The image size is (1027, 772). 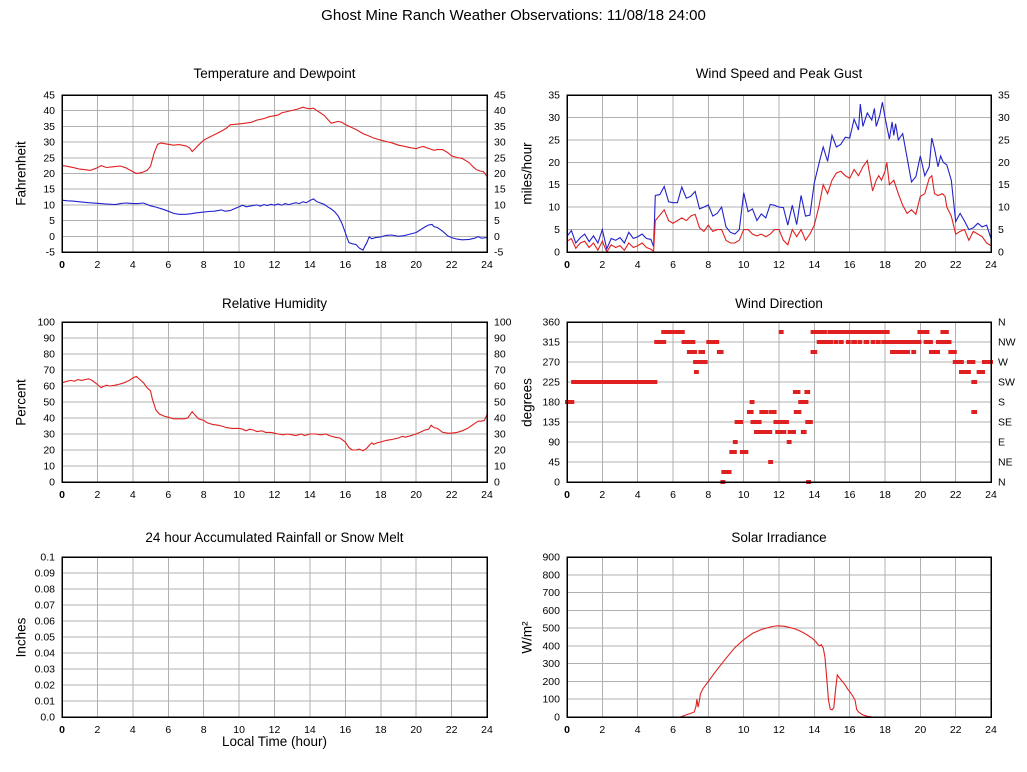 What do you see at coordinates (551, 383) in the screenshot?
I see `y-tick-label: 225` at bounding box center [551, 383].